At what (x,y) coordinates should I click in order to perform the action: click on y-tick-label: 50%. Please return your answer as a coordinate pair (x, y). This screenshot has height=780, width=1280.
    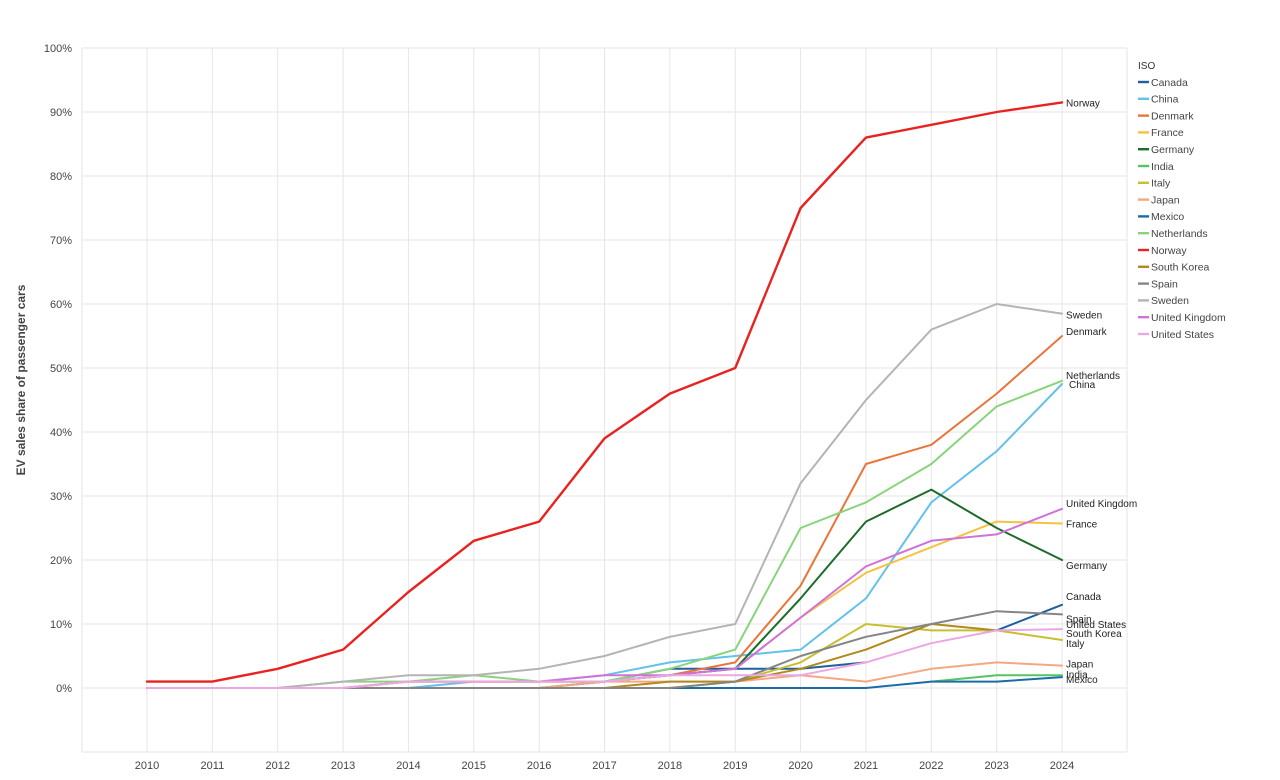
    Looking at the image, I should click on (61, 369).